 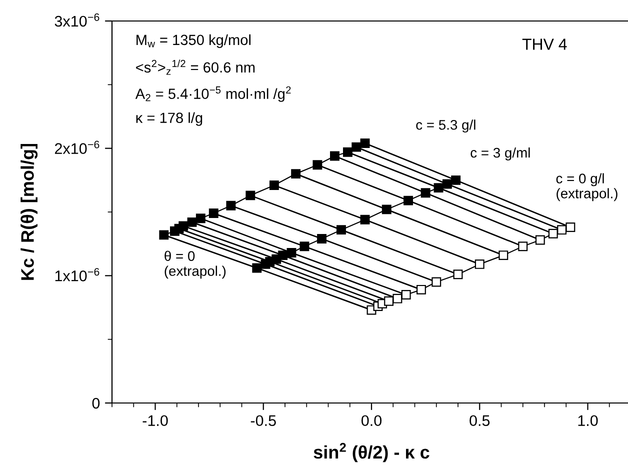 What do you see at coordinates (169, 119) in the screenshot?
I see `annotation: κ = 178 l/g` at bounding box center [169, 119].